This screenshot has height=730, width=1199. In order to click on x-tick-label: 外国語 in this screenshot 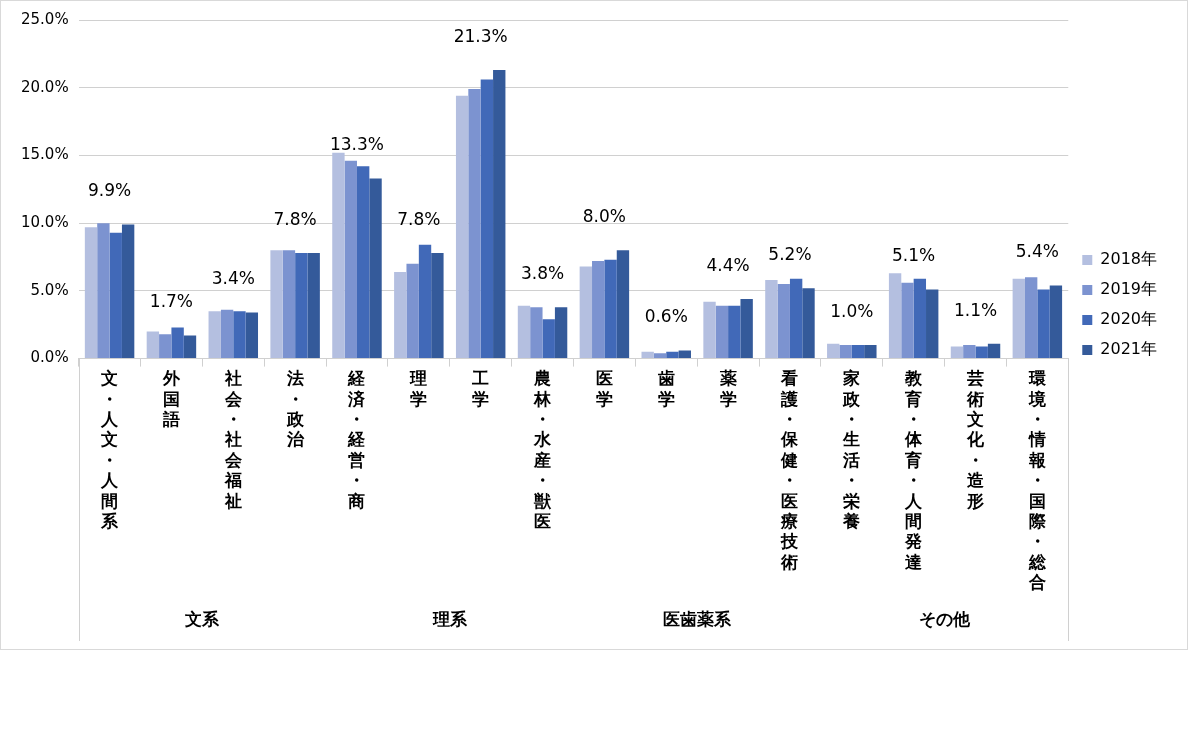, I will do `click(171, 399)`.